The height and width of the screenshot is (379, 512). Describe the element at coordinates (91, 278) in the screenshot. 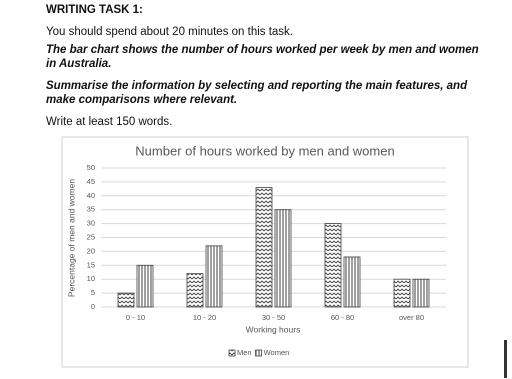

I see `y-tick-label: 10` at that location.